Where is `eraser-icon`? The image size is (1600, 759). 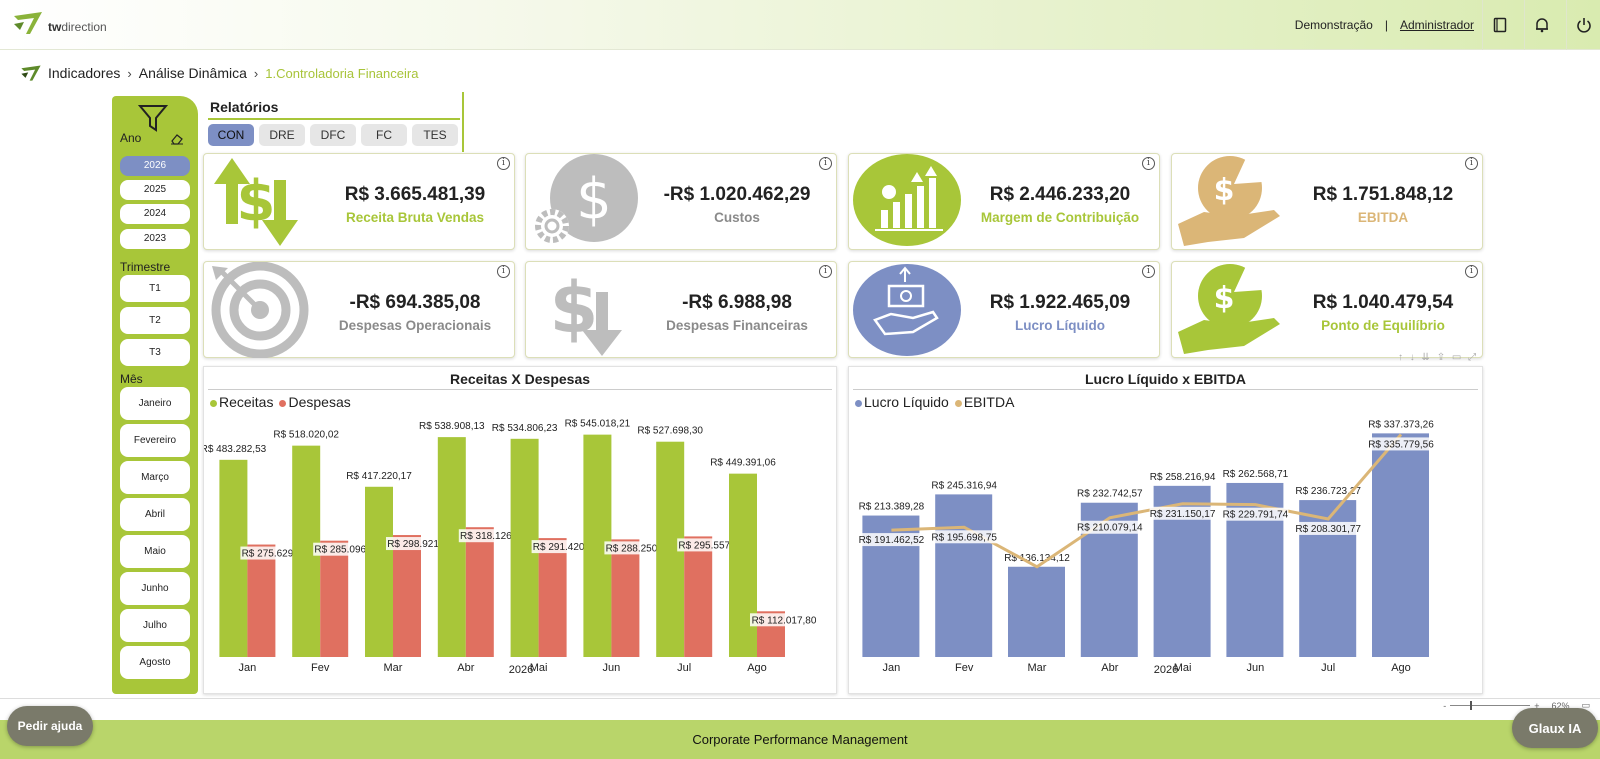
eraser-icon is located at coordinates (177, 139).